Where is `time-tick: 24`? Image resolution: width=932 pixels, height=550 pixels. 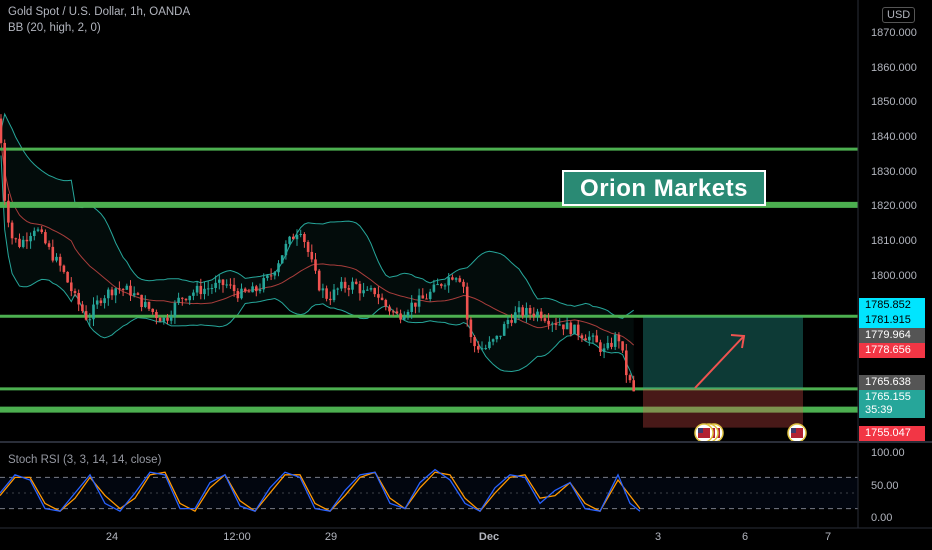
time-tick: 24 is located at coordinates (112, 537).